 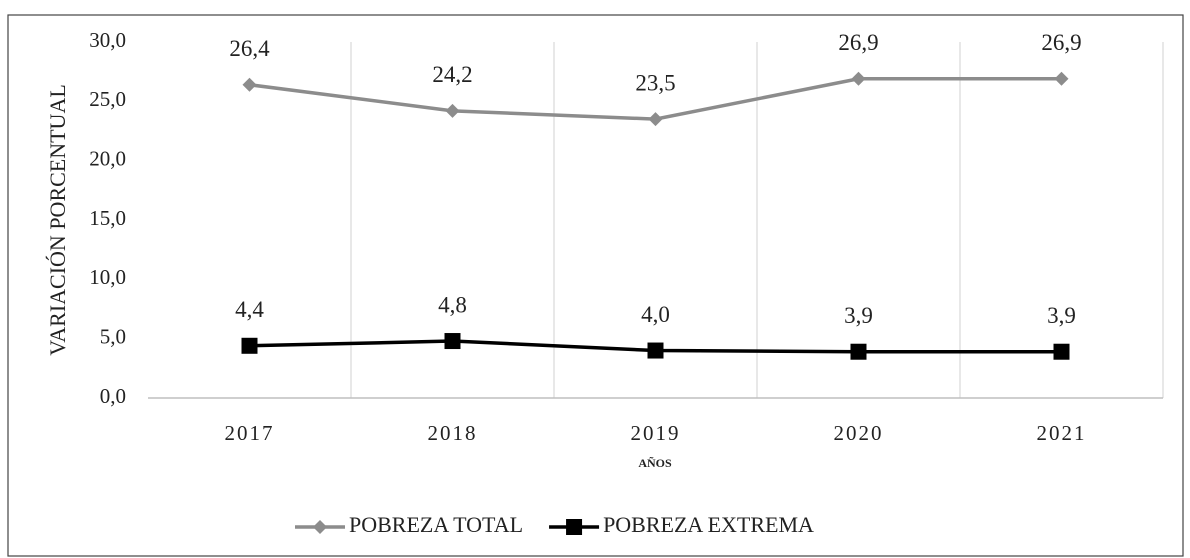 I want to click on x-axis-label: AÑOS, so click(x=655, y=463).